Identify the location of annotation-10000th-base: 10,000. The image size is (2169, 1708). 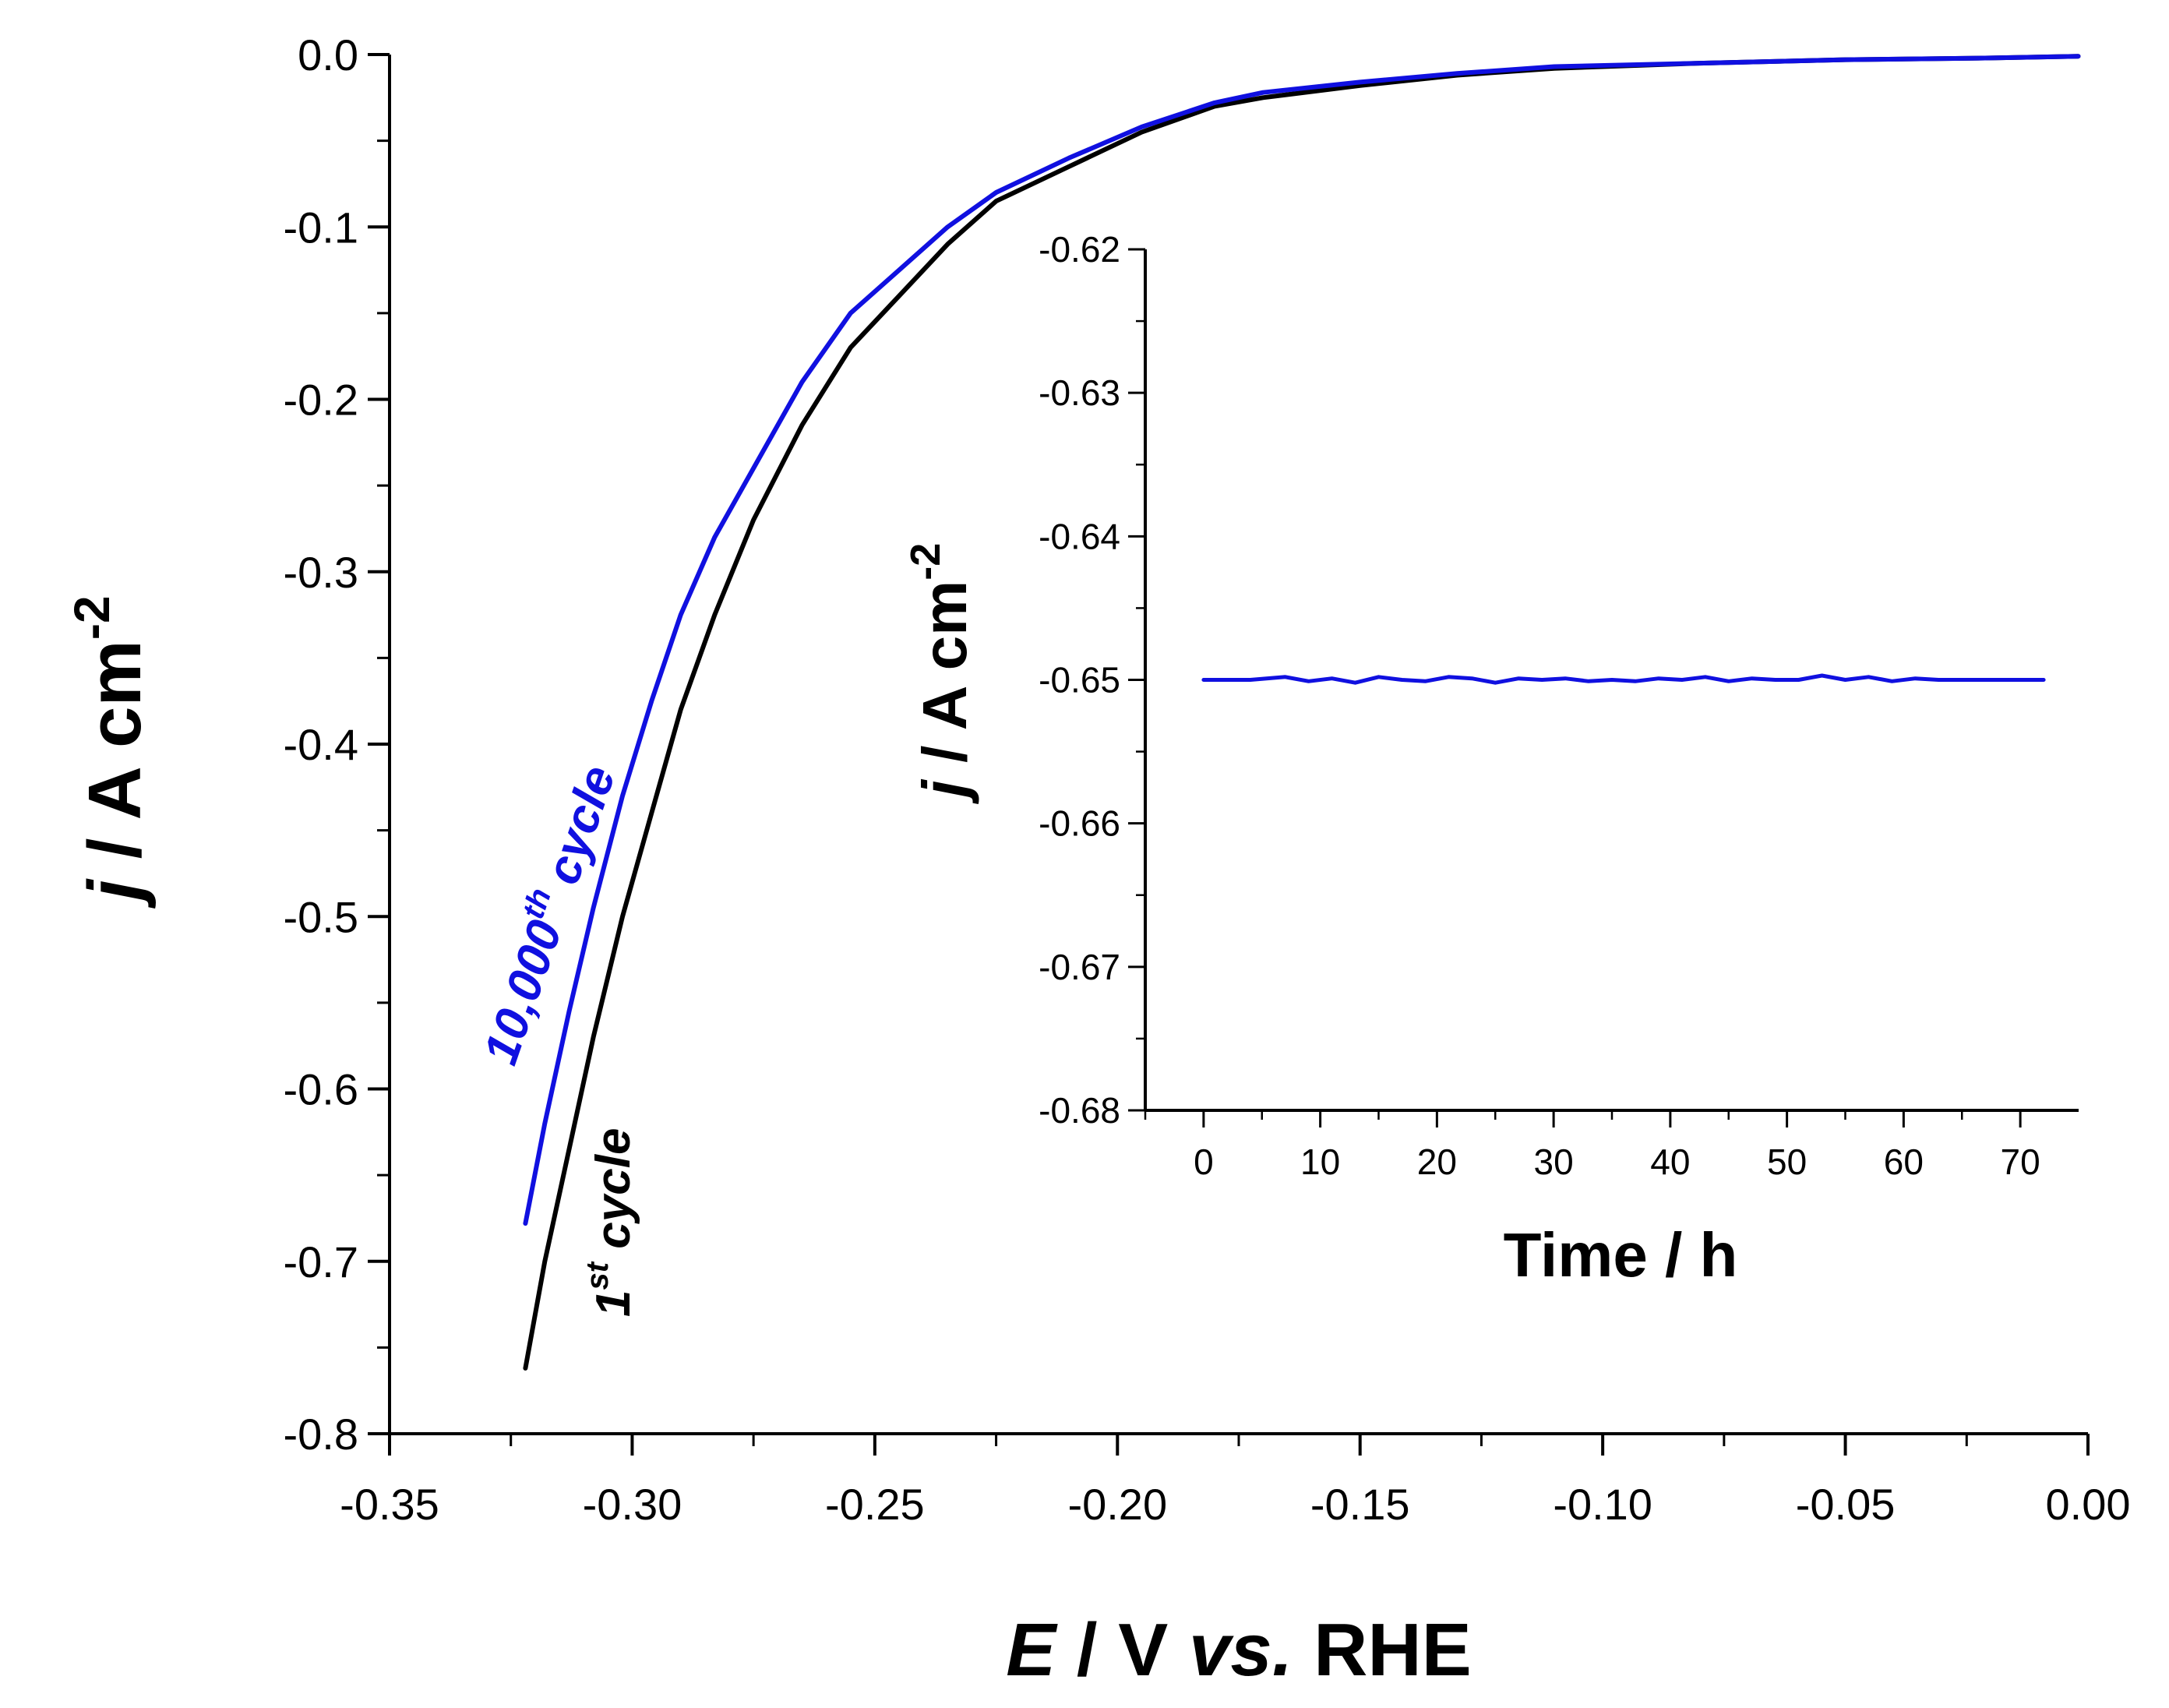
(523, 993).